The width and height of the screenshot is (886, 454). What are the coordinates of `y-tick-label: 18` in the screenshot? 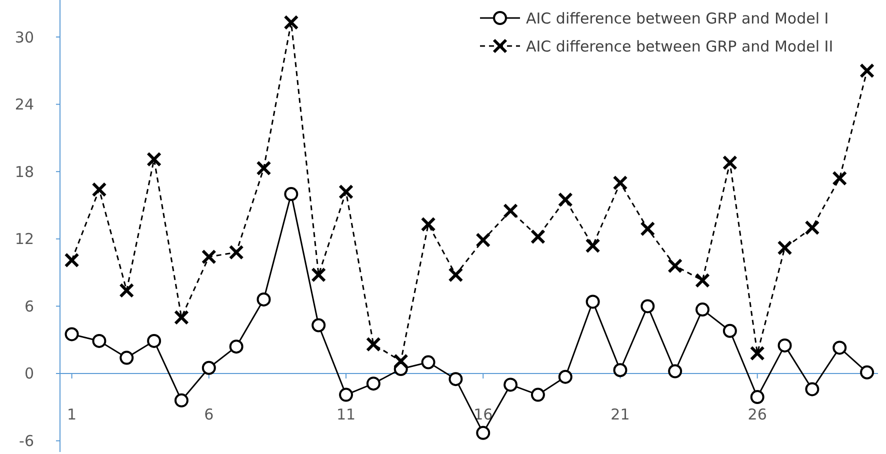 It's located at (24, 171).